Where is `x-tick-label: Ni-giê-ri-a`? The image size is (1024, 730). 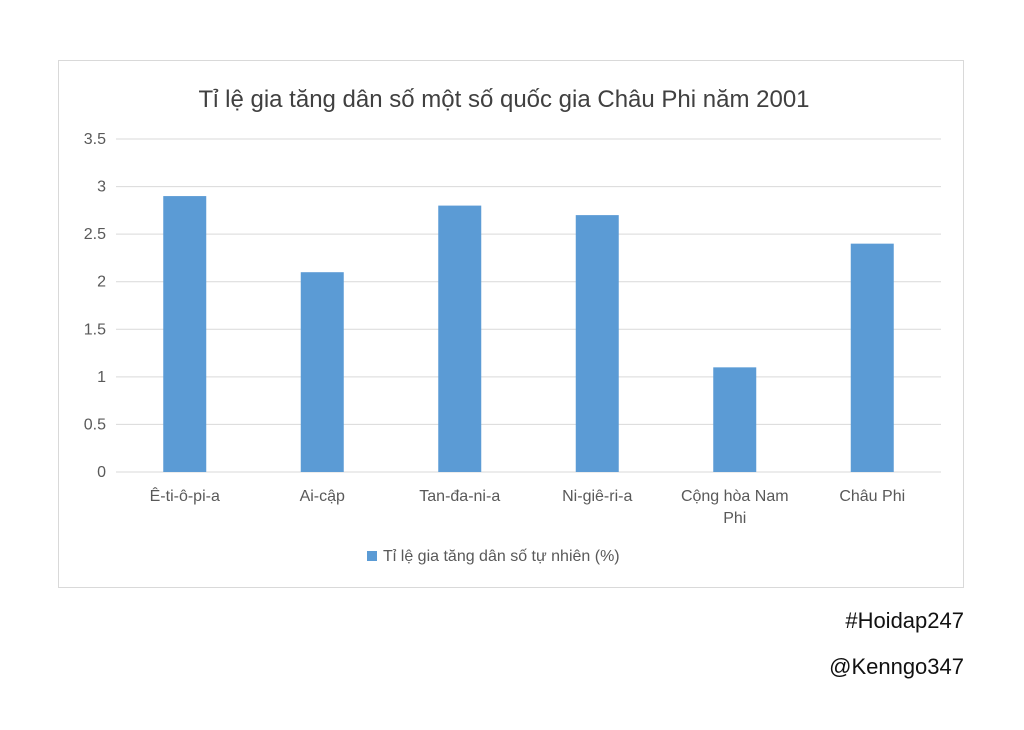
x-tick-label: Ni-giê-ri-a is located at coordinates (597, 496).